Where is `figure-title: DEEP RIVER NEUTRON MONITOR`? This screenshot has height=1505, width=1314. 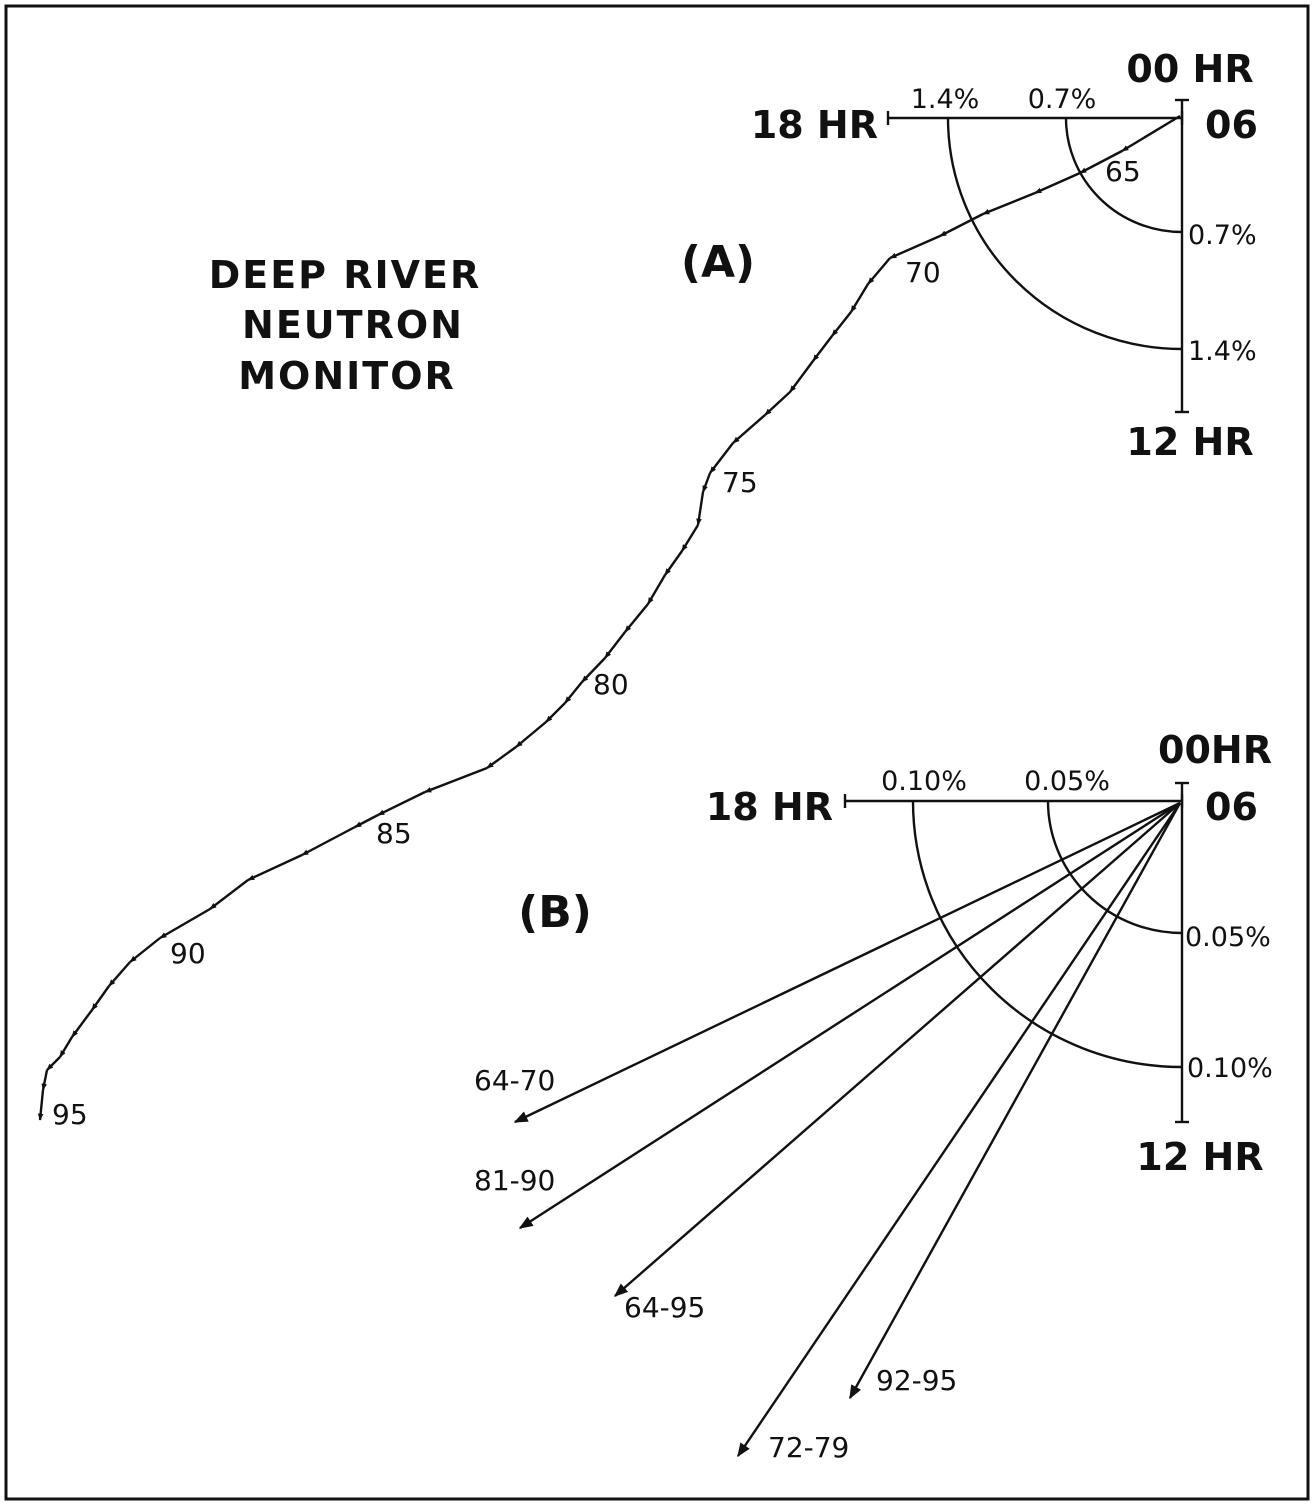
figure-title: DEEP RIVER NEUTRON MONITOR is located at coordinates (345, 325).